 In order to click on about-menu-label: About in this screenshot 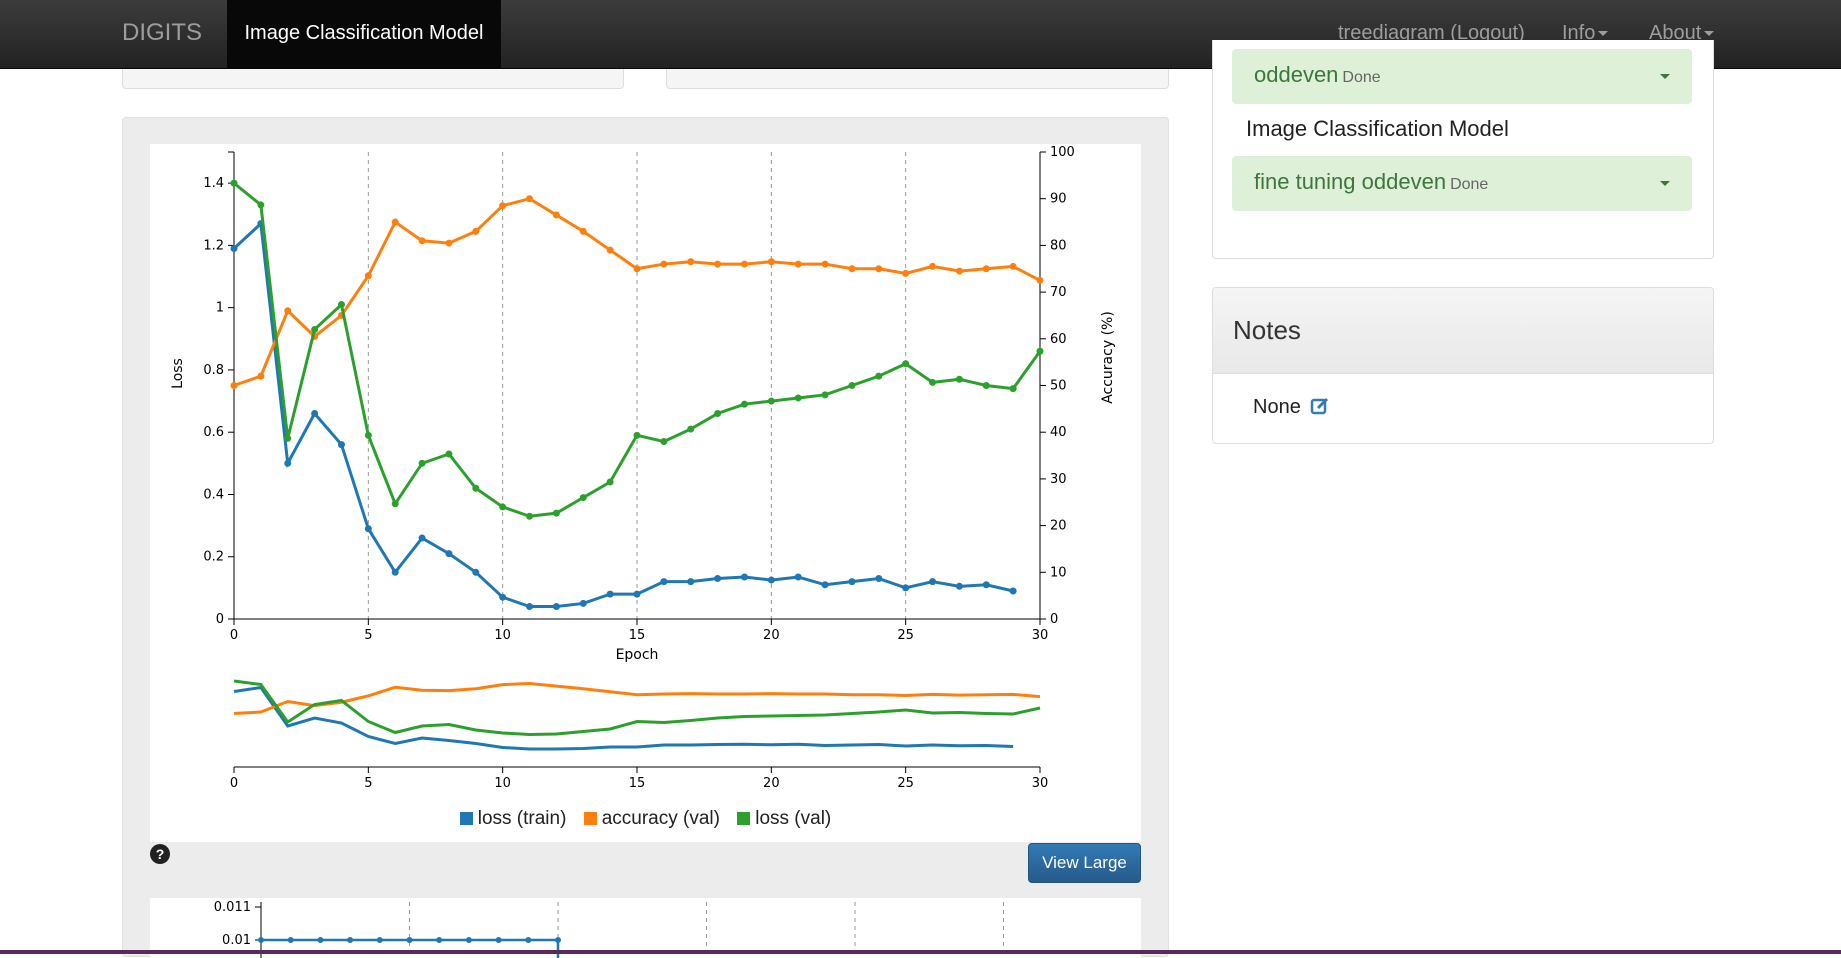, I will do `click(1675, 33)`.